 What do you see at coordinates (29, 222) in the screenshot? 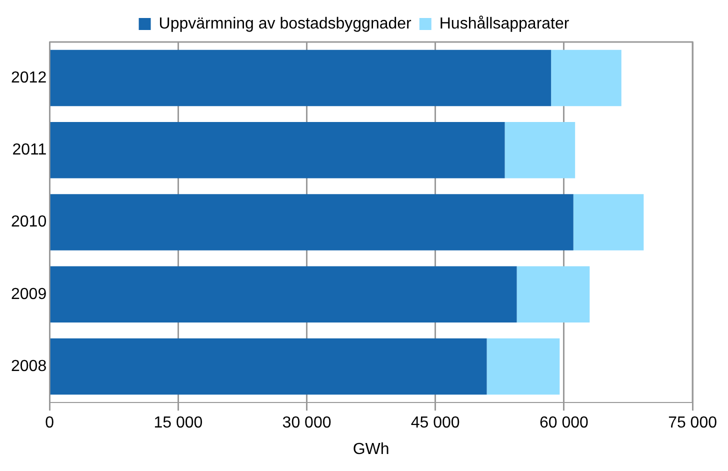
I see `y-tick-label: 2010` at bounding box center [29, 222].